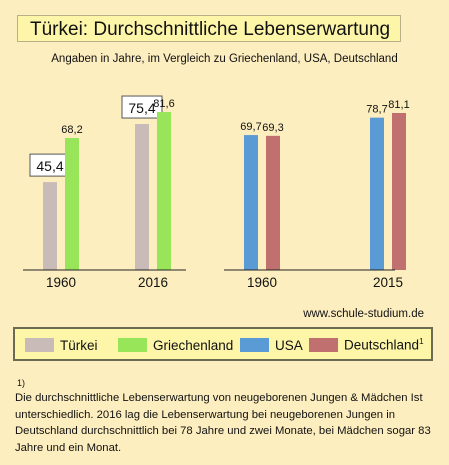  I want to click on legend-label-deutschland-text: Deutschland, so click(382, 345).